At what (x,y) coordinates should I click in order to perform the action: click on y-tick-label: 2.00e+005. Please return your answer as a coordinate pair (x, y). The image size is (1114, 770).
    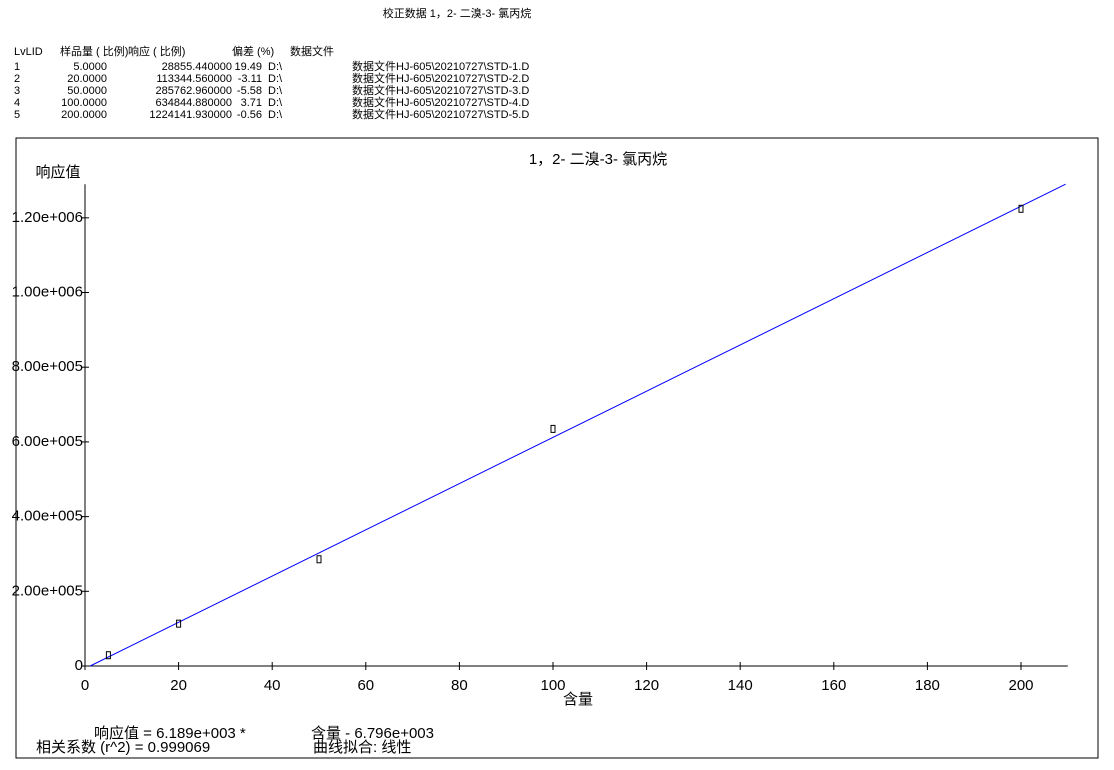
    Looking at the image, I should click on (47, 590).